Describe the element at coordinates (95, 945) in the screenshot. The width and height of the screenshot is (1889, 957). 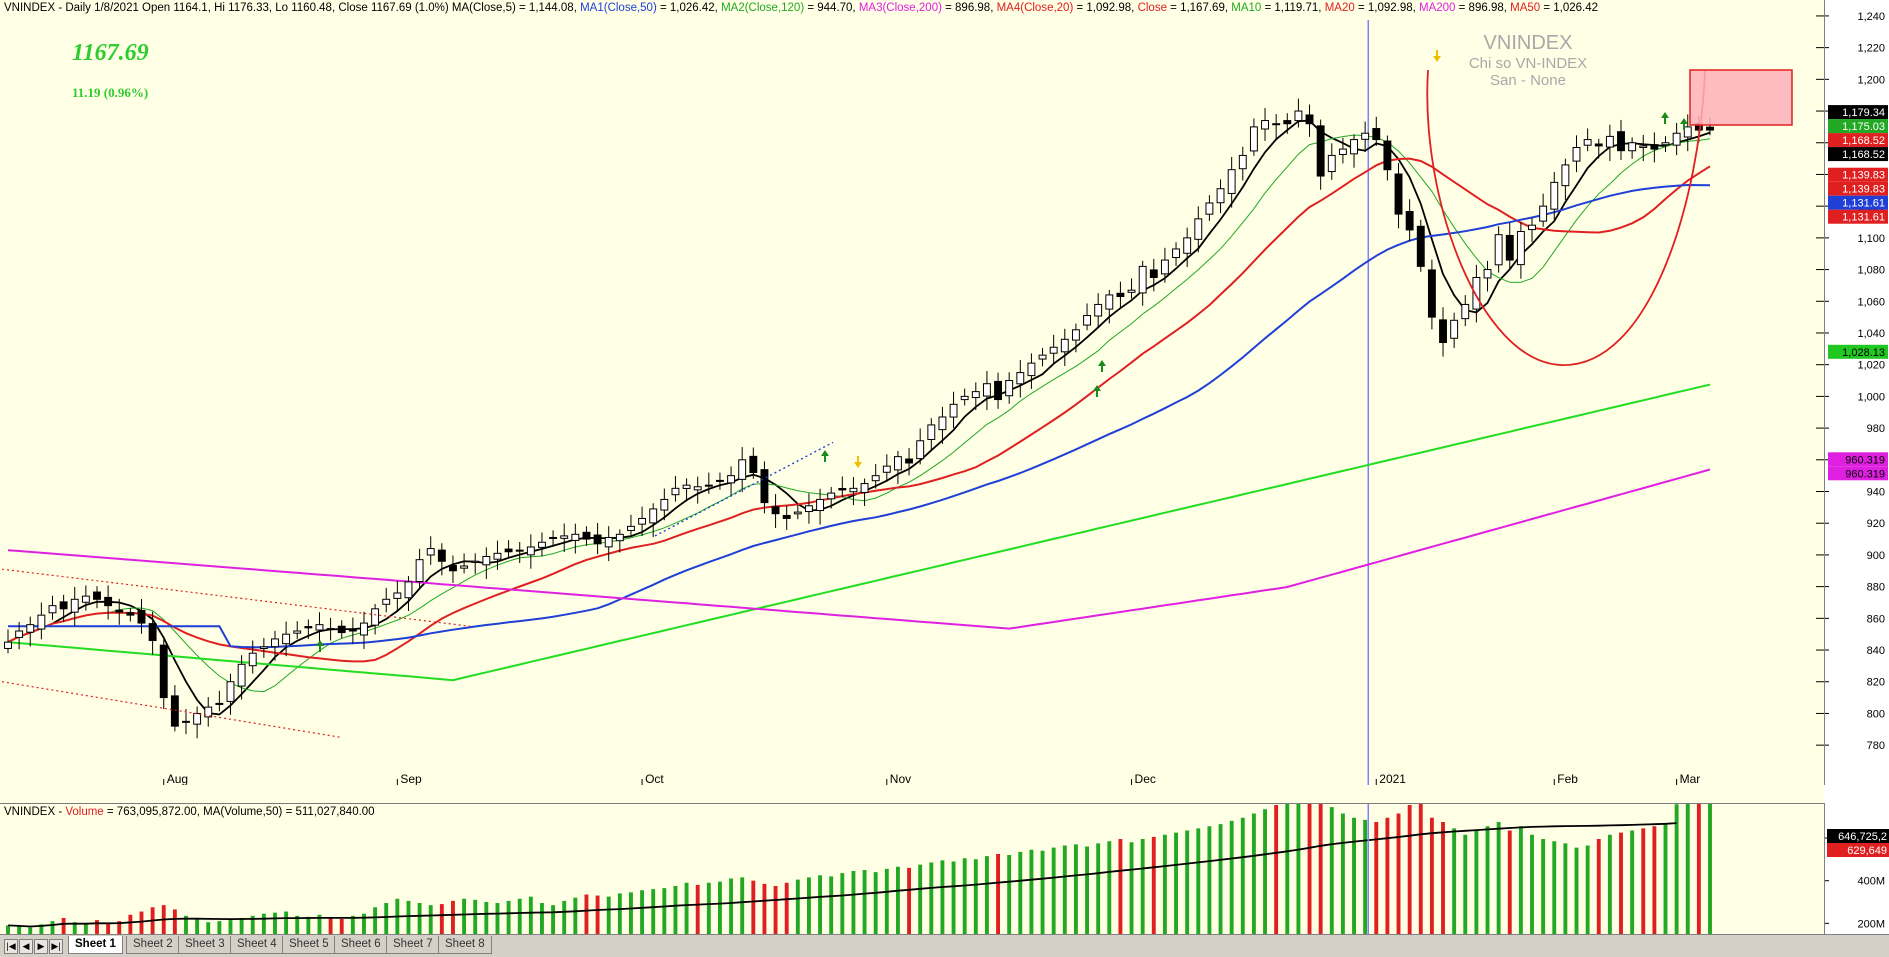
I see `sheet-tab-1: Sheet 1` at that location.